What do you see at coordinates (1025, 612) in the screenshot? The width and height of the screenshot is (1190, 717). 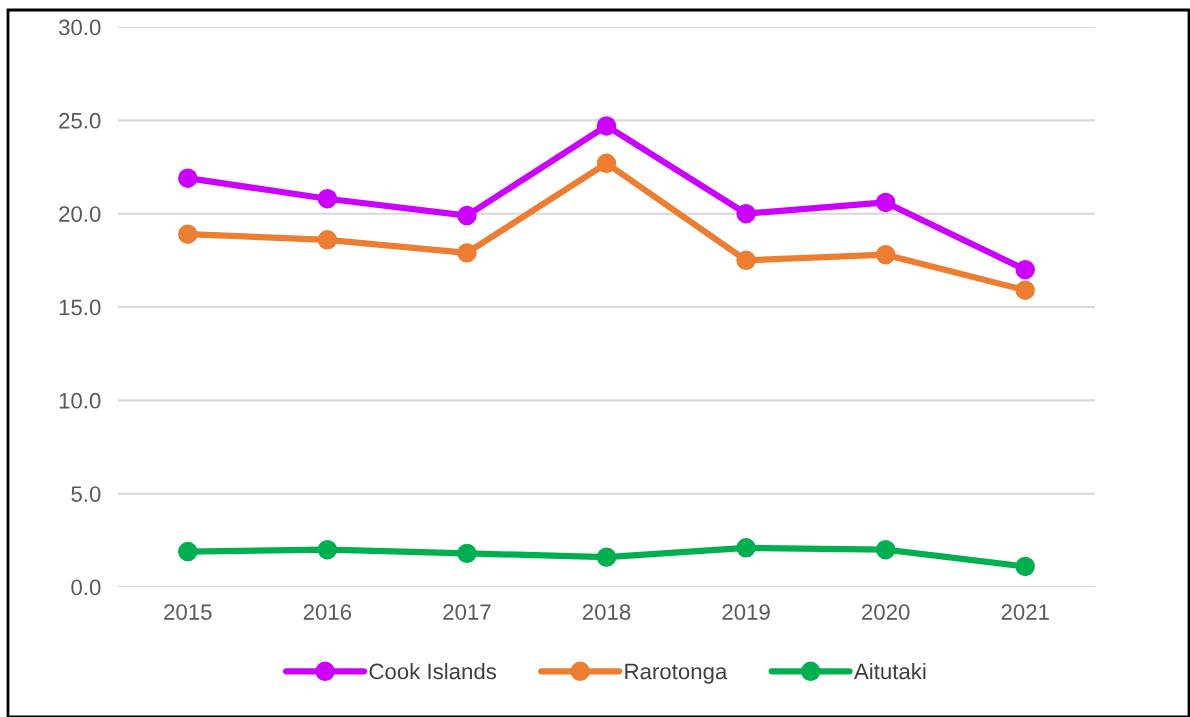 I see `x-tick-label: 2021` at bounding box center [1025, 612].